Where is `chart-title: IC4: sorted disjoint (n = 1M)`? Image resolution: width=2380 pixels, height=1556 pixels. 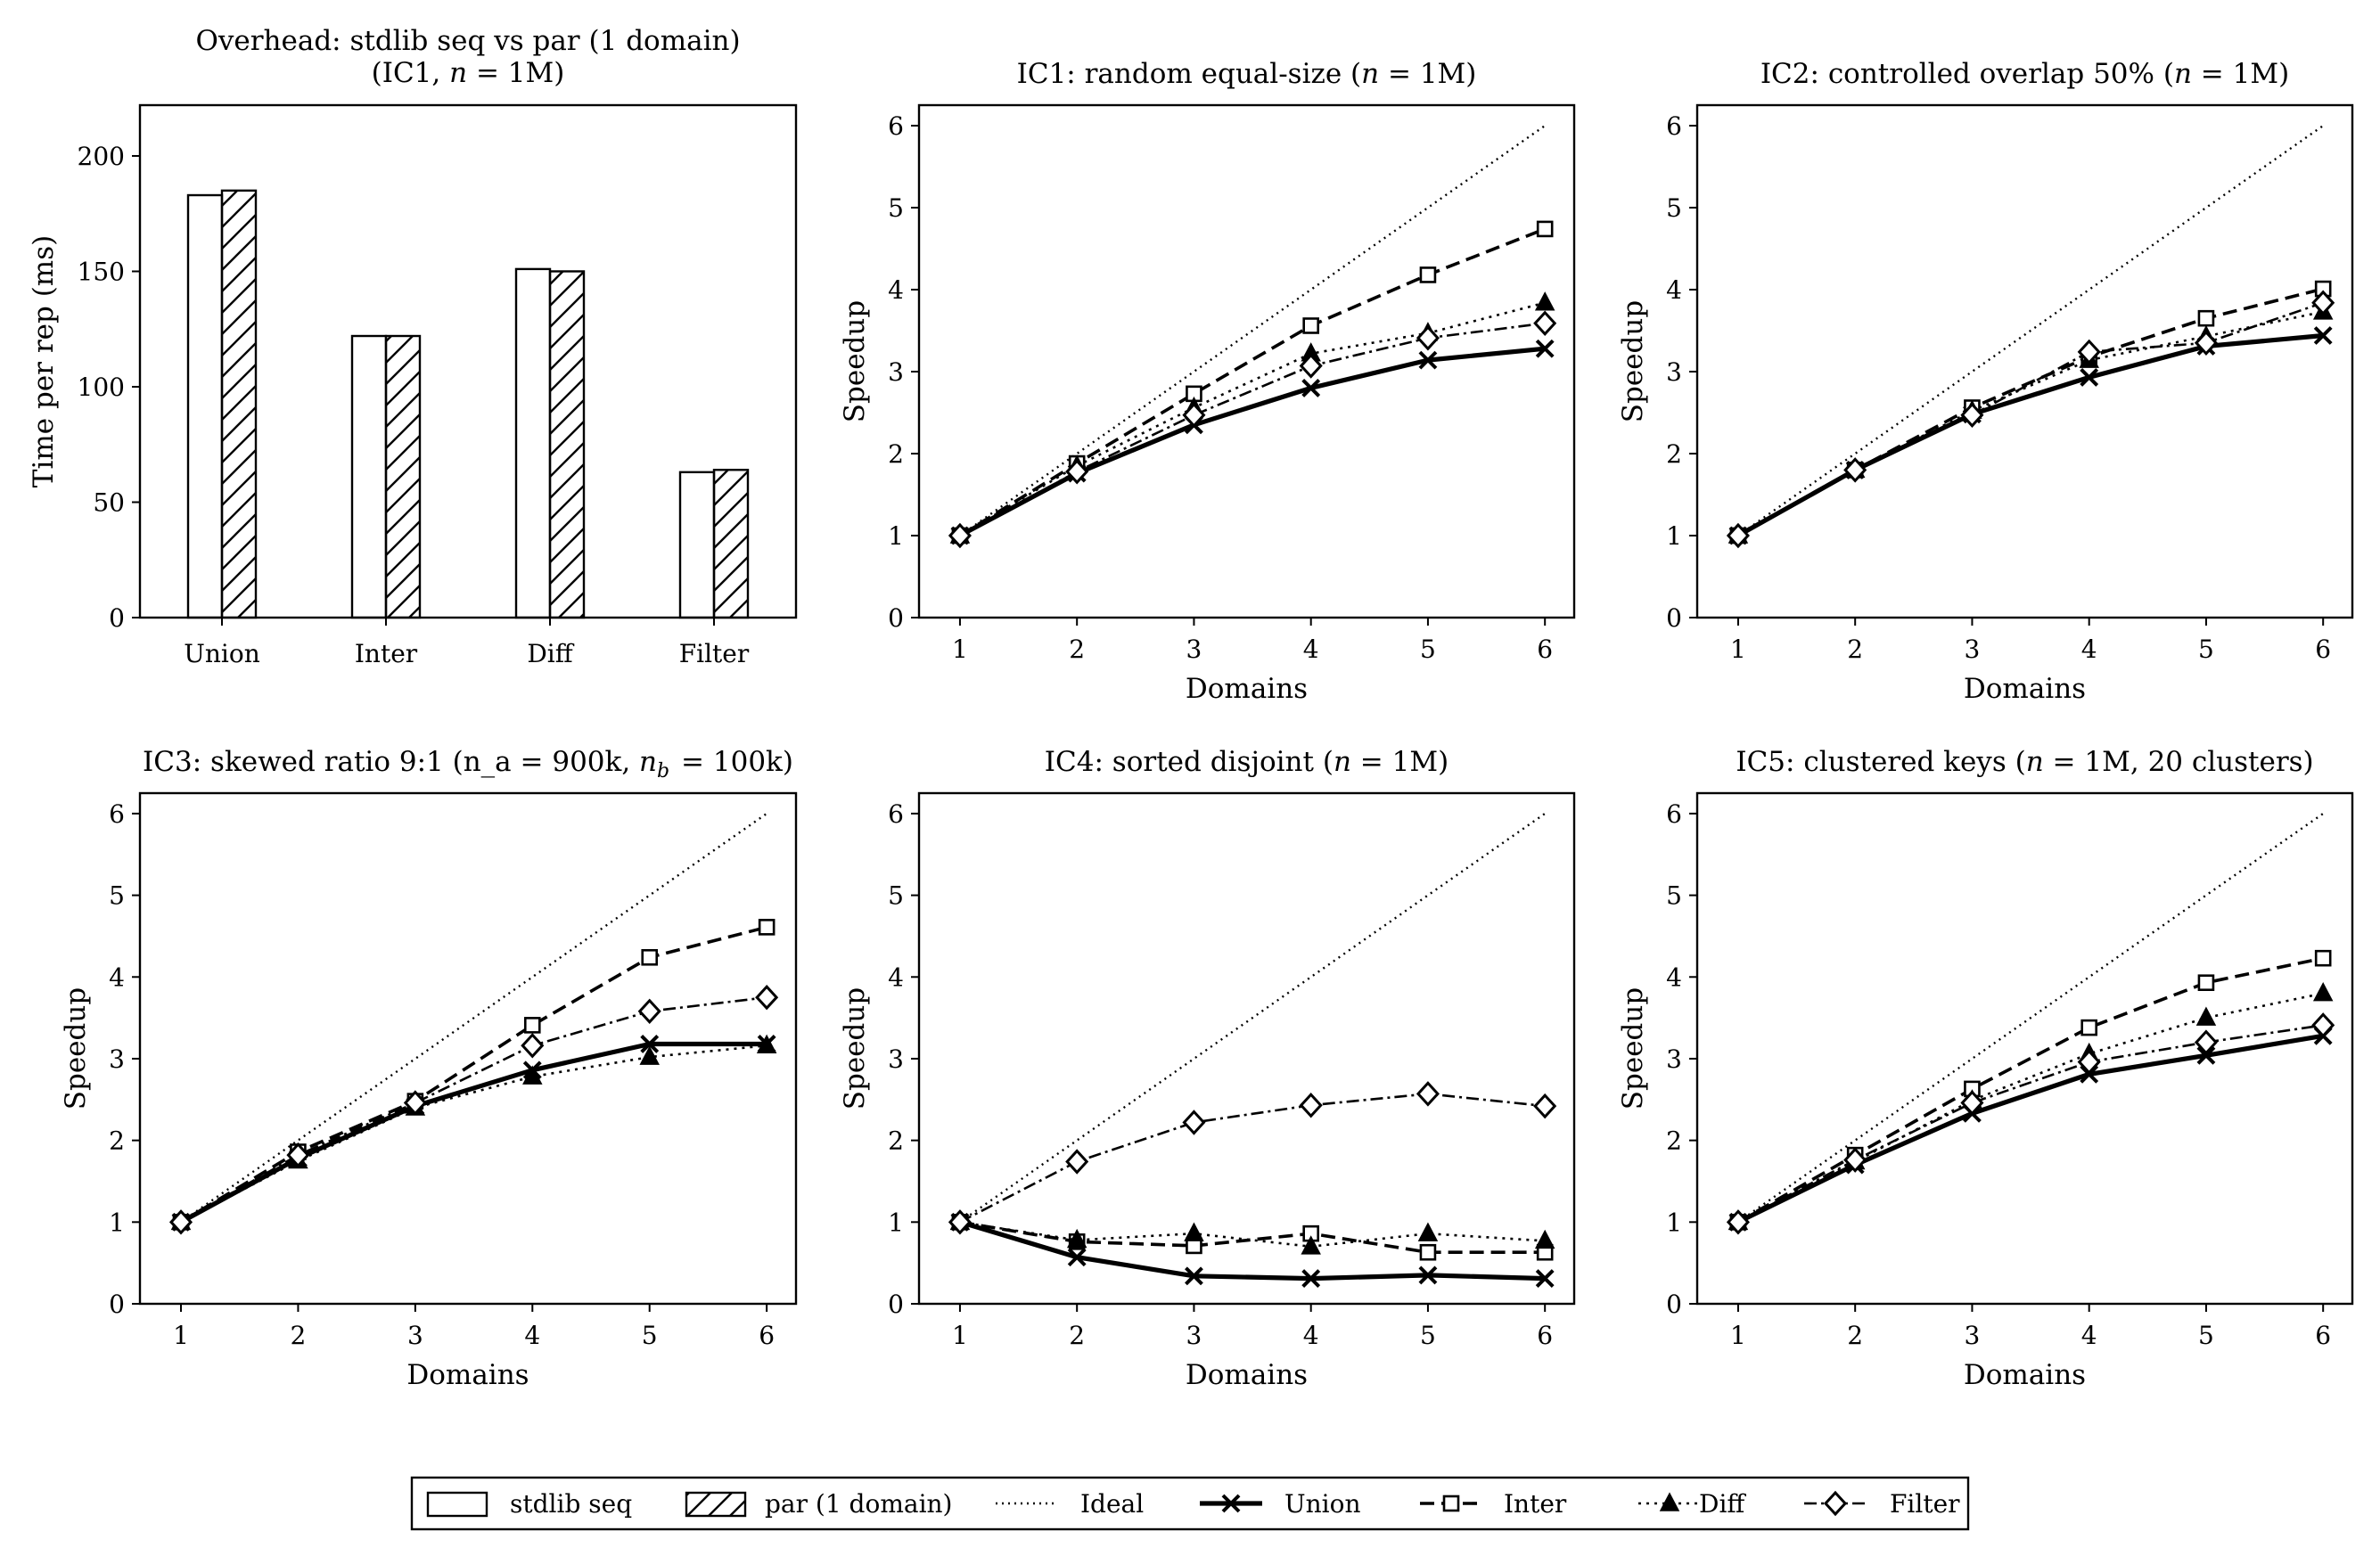
chart-title: IC4: sorted disjoint (n = 1M) is located at coordinates (1247, 762).